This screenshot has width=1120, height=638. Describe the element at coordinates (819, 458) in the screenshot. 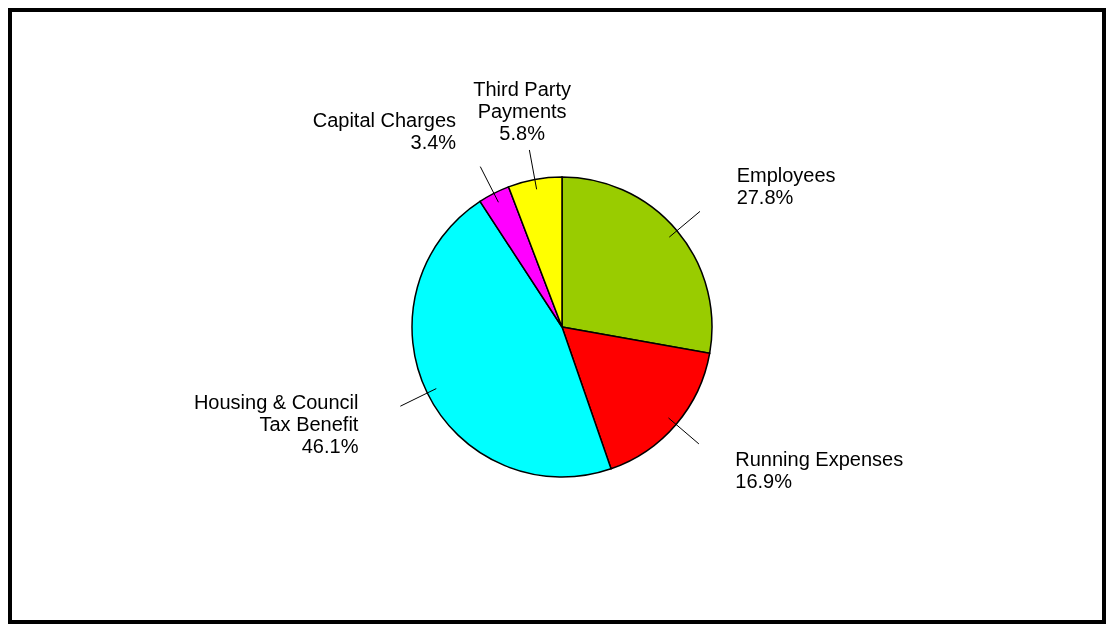

I see `slice-label: Running Expenses` at that location.